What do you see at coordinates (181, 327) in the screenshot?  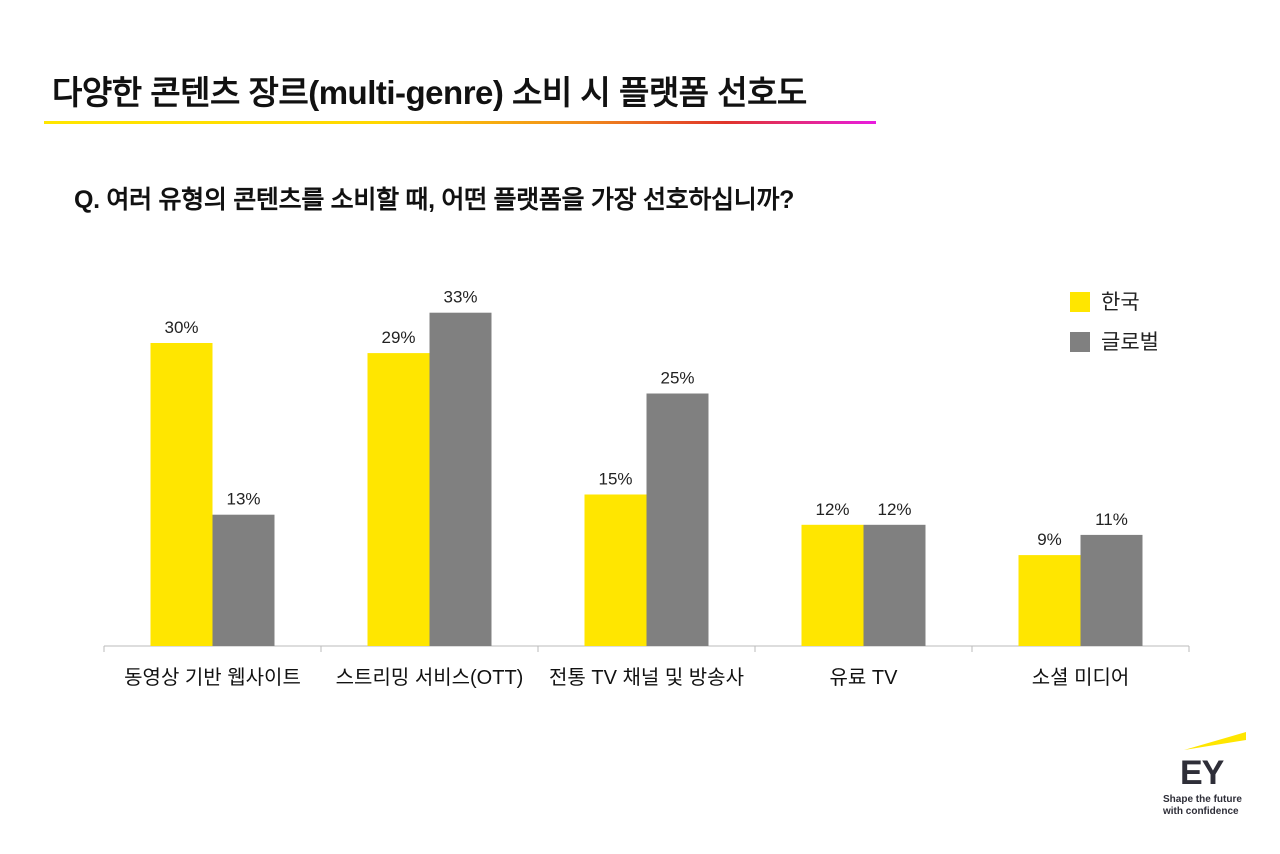 I see `data-label: 30%` at bounding box center [181, 327].